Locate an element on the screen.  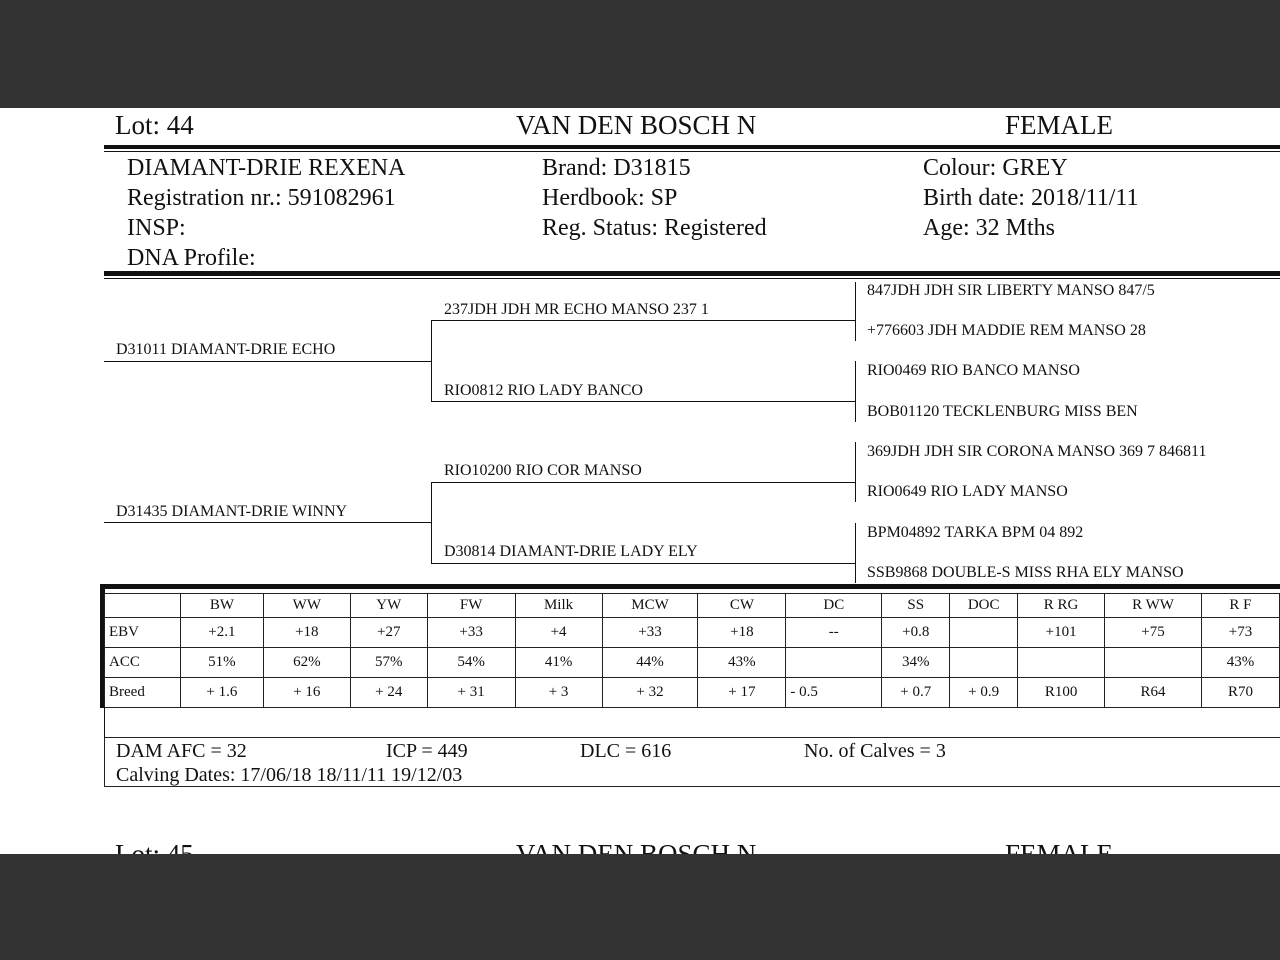
table-header: BW WW YW FW Milk MCW CW DC SS DOC R RG R WW R F is located at coordinates (692, 605).